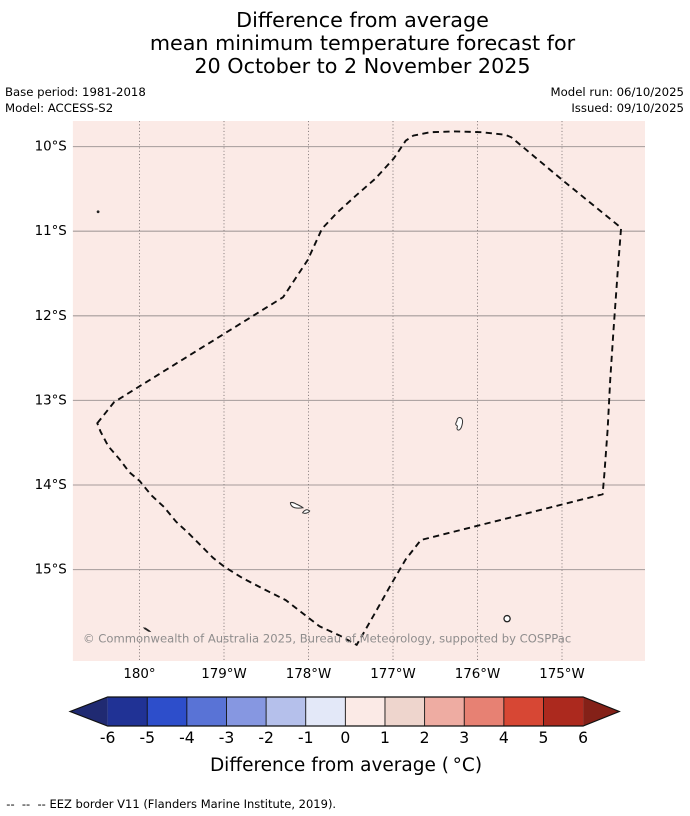 The image size is (690, 816). I want to click on colorbar-tick-label: -5, so click(147, 738).